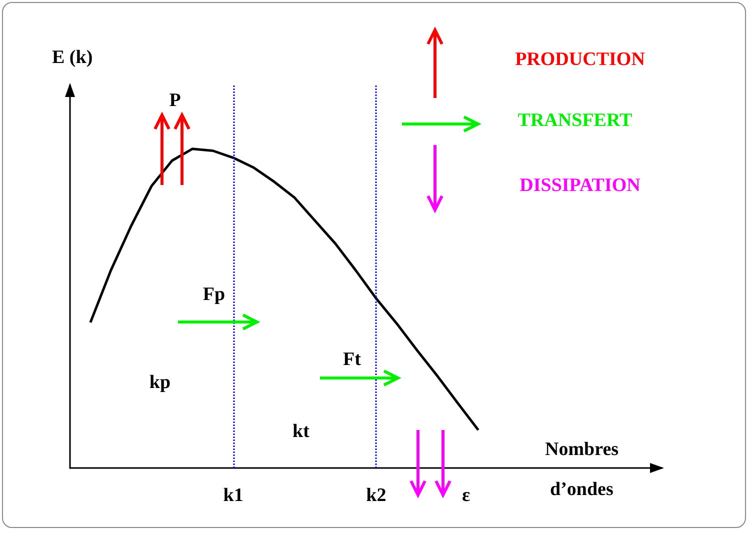 This screenshot has height=534, width=752. What do you see at coordinates (352, 360) in the screenshot?
I see `annotation: Ft` at bounding box center [352, 360].